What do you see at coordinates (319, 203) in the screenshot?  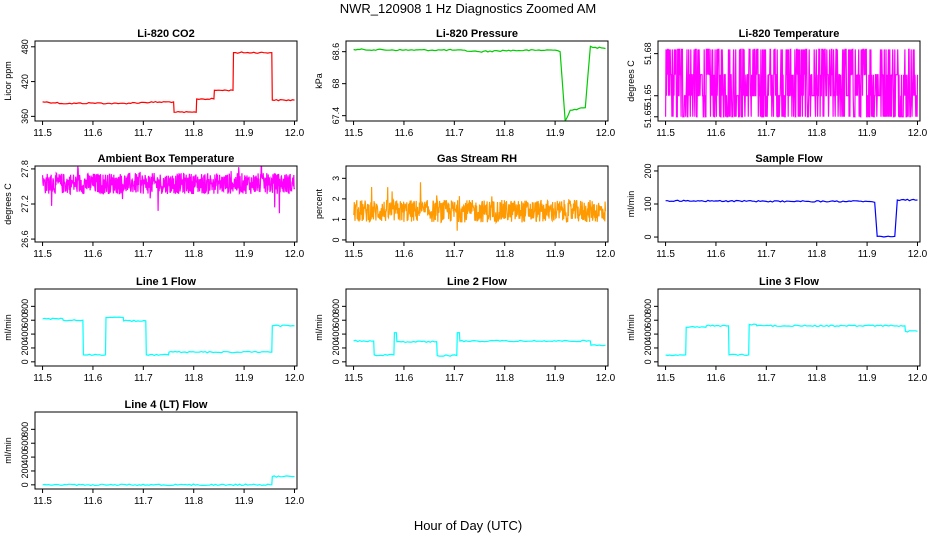 I see `y-axis-label: percent` at bounding box center [319, 203].